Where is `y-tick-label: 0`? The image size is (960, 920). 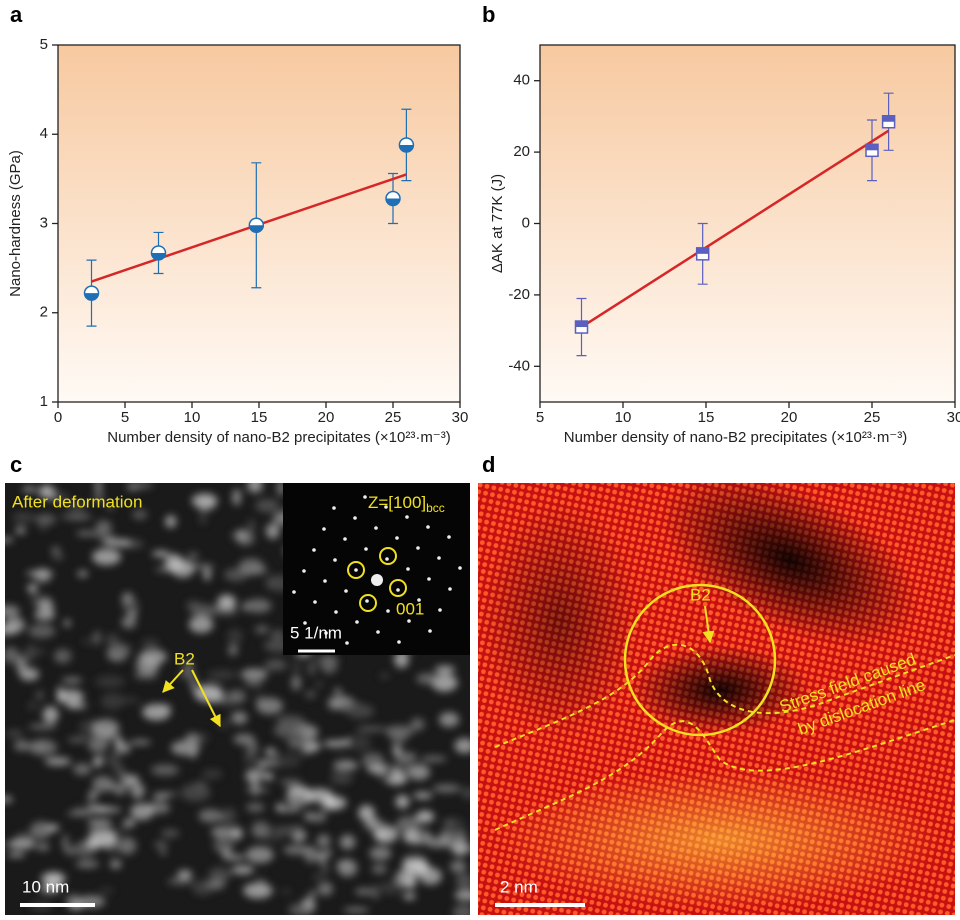 y-tick-label: 0 is located at coordinates (526, 222).